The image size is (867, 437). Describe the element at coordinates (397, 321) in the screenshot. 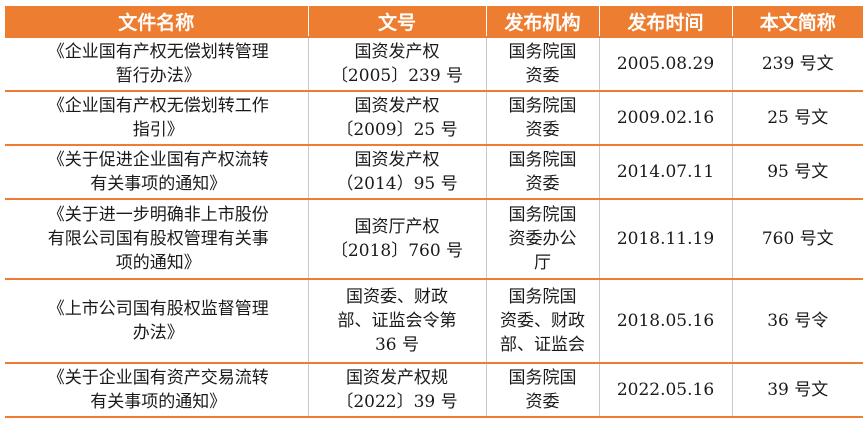

I see `cell-doc-number: 国资委、财政 部、证监会令第 36 号` at that location.